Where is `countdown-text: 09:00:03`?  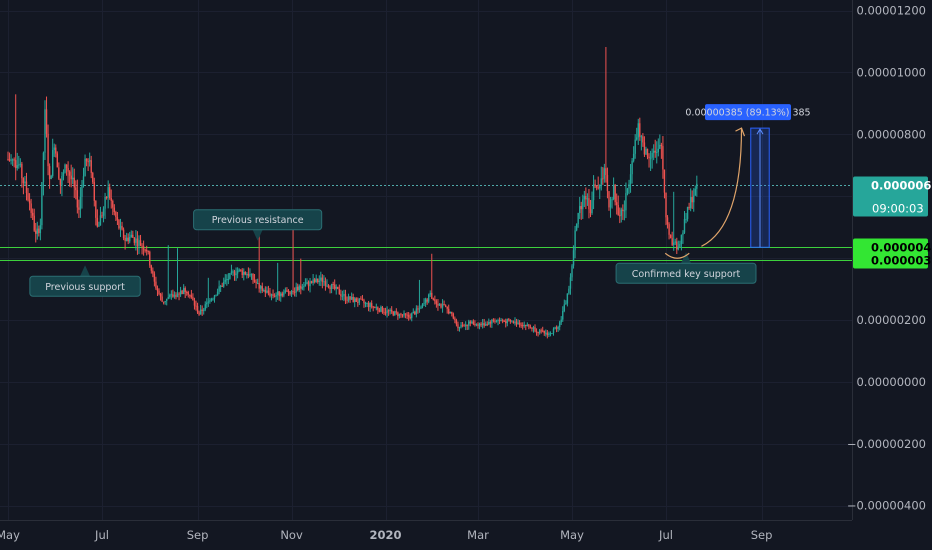
countdown-text: 09:00:03 is located at coordinates (898, 209).